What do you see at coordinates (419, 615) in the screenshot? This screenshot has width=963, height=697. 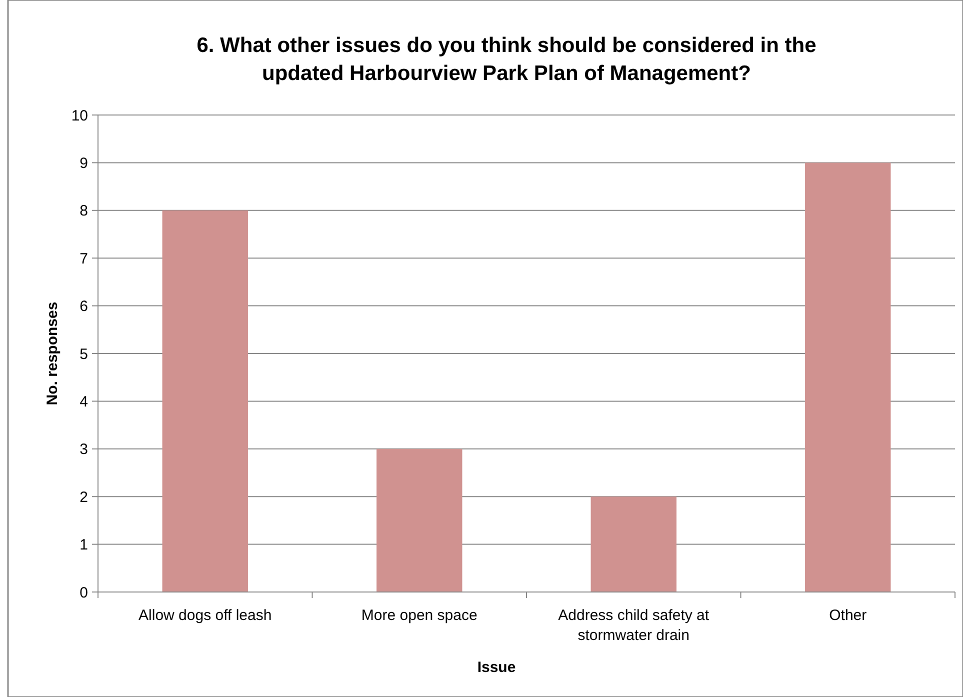 I see `x-tick-label: More open space` at bounding box center [419, 615].